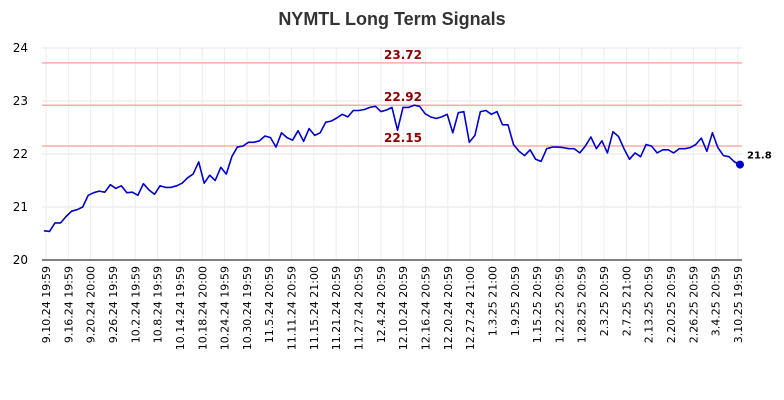 This screenshot has height=400, width=784. I want to click on y-tick-label: 20, so click(20, 260).